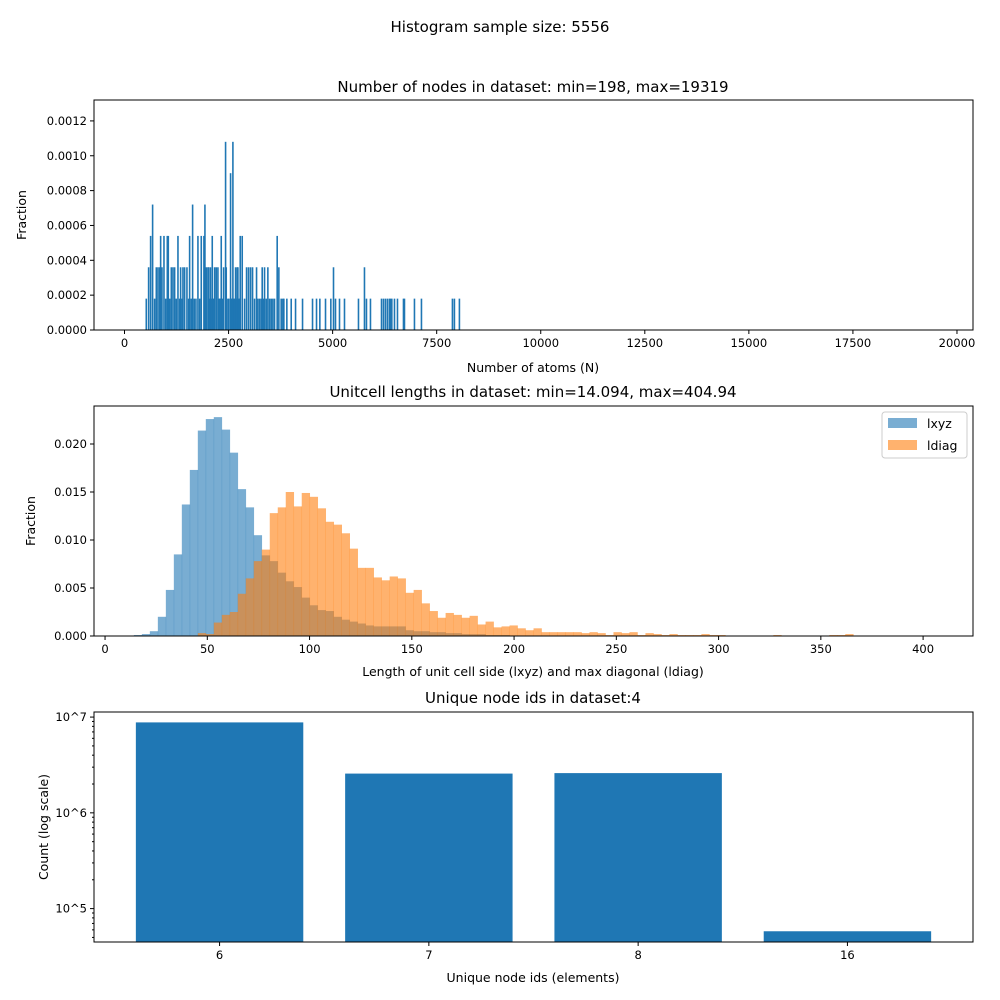 The width and height of the screenshot is (1000, 1000). I want to click on x-axis-label: Unique node ids (elements), so click(533, 977).